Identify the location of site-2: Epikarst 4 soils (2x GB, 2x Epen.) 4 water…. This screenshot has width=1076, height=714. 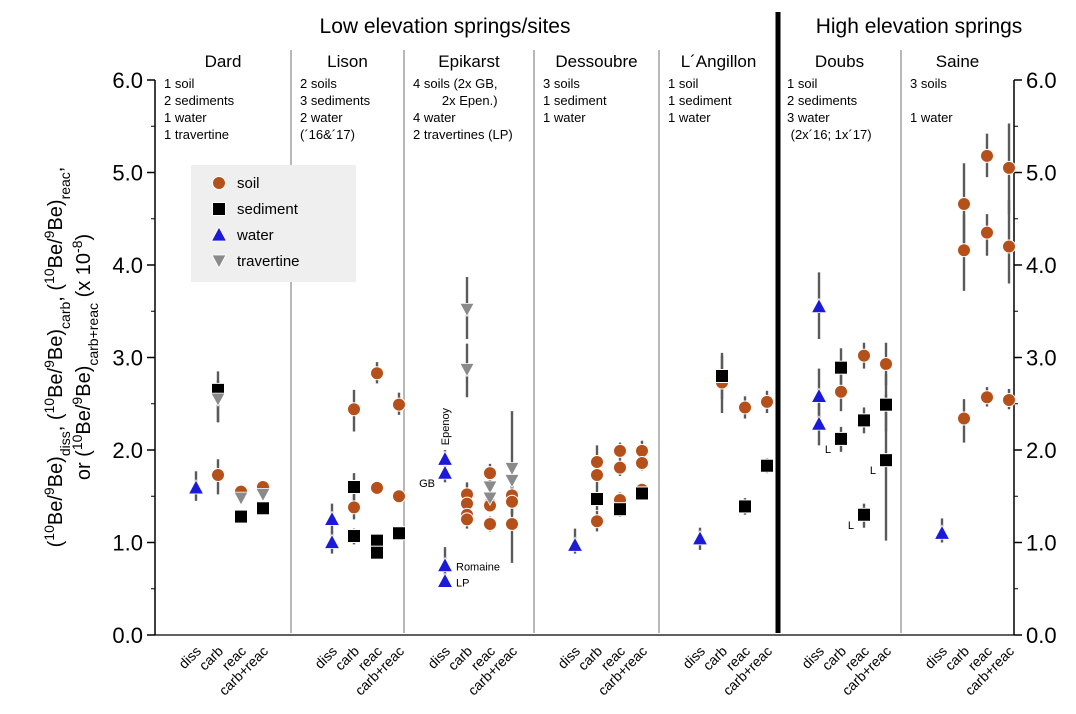
(466, 375).